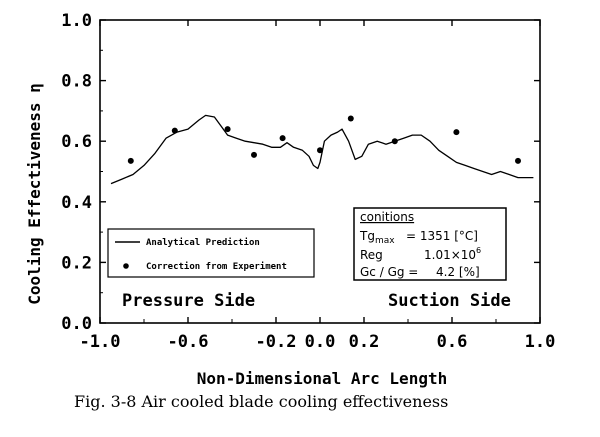  Describe the element at coordinates (76, 82) in the screenshot. I see `y-tick-label: 0.8` at that location.